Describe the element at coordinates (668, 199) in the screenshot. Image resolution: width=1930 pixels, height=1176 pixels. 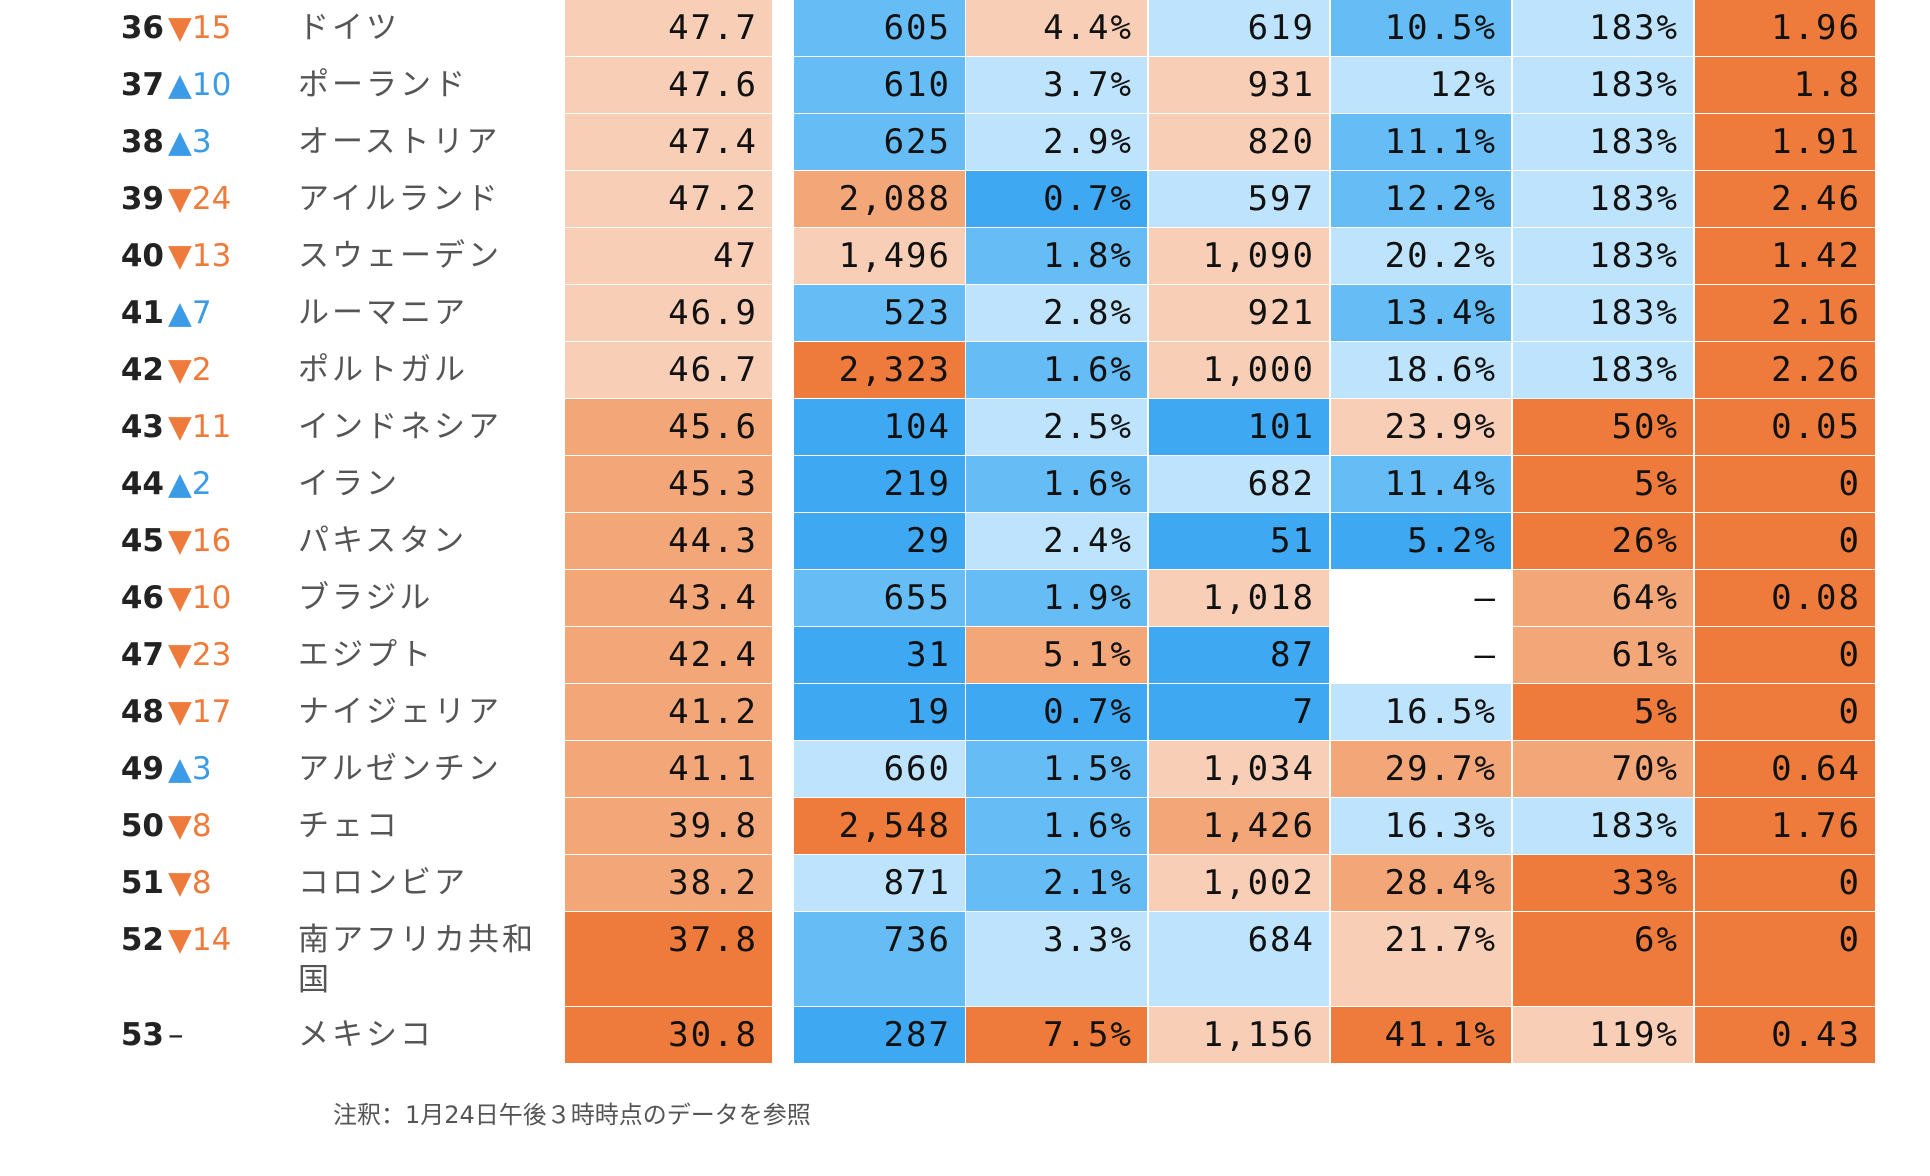
I see `value-cell: 47.2` at that location.